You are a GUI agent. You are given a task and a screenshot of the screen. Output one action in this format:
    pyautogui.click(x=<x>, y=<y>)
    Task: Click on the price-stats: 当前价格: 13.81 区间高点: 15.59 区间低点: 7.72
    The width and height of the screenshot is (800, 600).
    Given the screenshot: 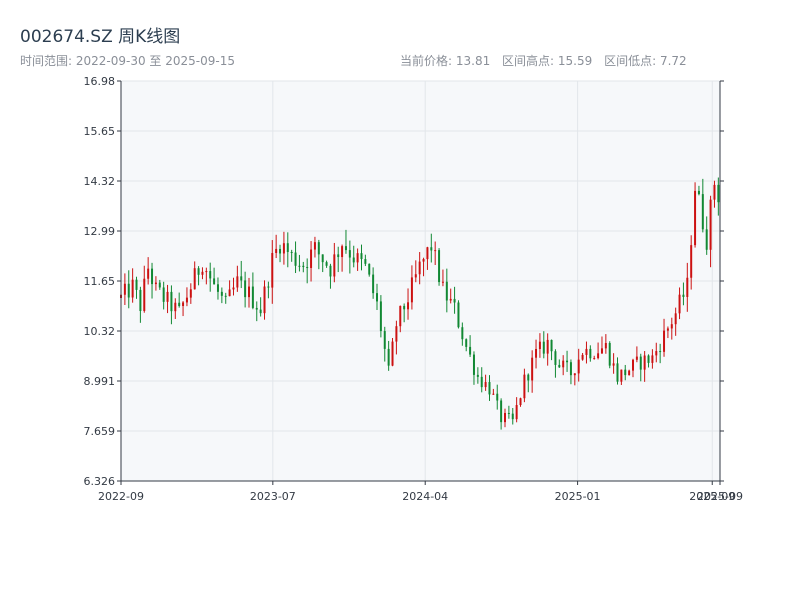 What is the action you would take?
    pyautogui.click(x=547, y=60)
    